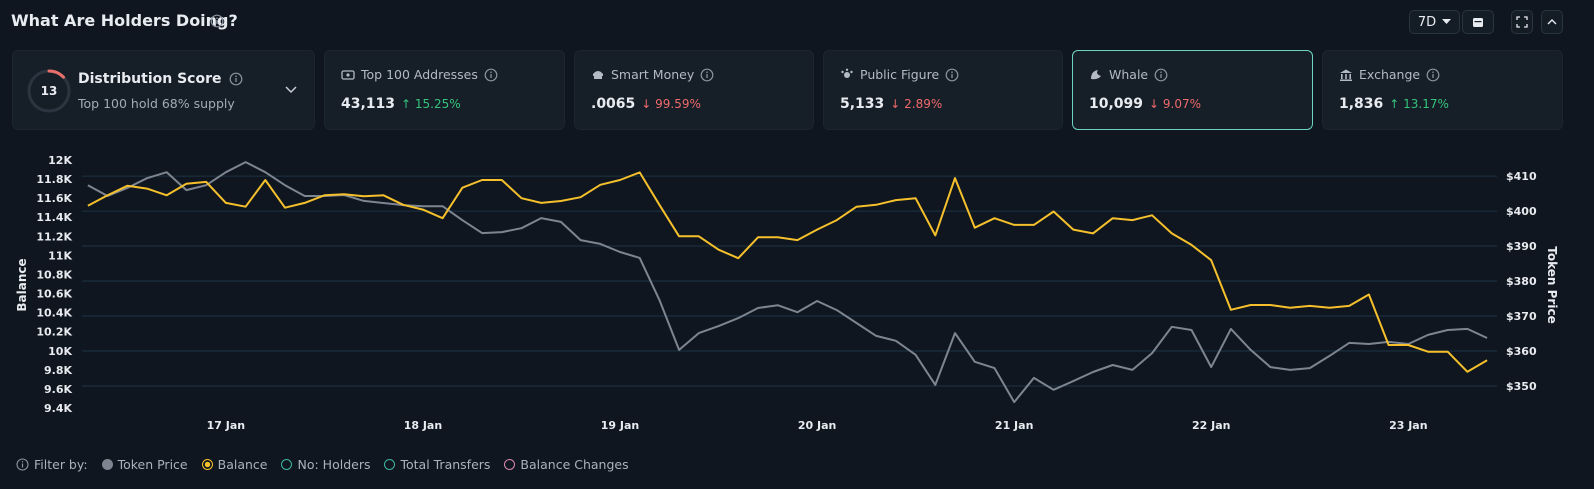 The height and width of the screenshot is (489, 1594). I want to click on filter-option: No: Holders, so click(325, 464).